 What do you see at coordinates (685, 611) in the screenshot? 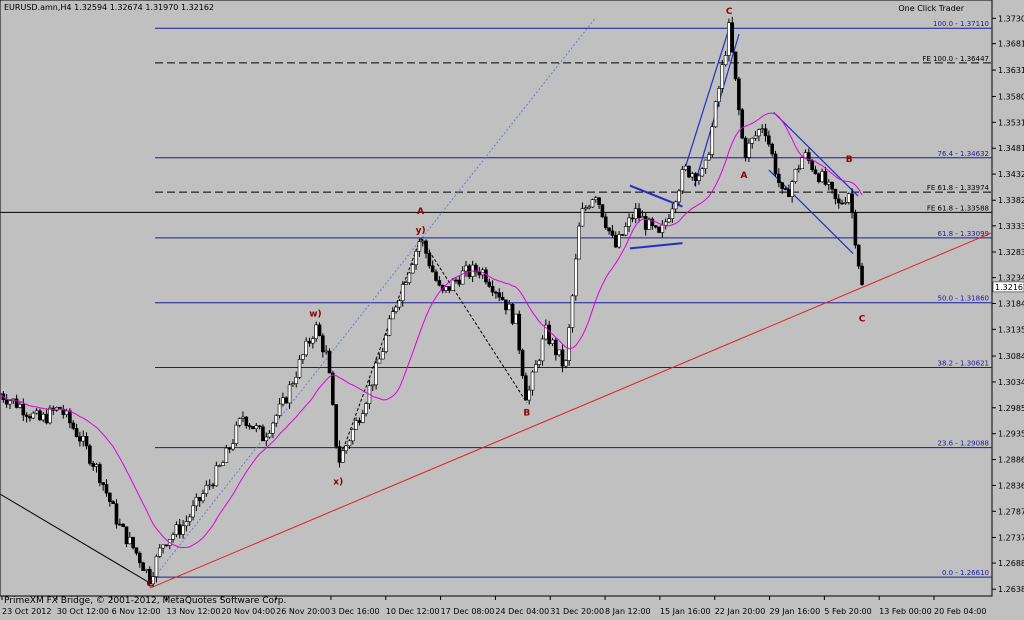
I see `x-tick-label: 15 Jan 16:00` at bounding box center [685, 611].